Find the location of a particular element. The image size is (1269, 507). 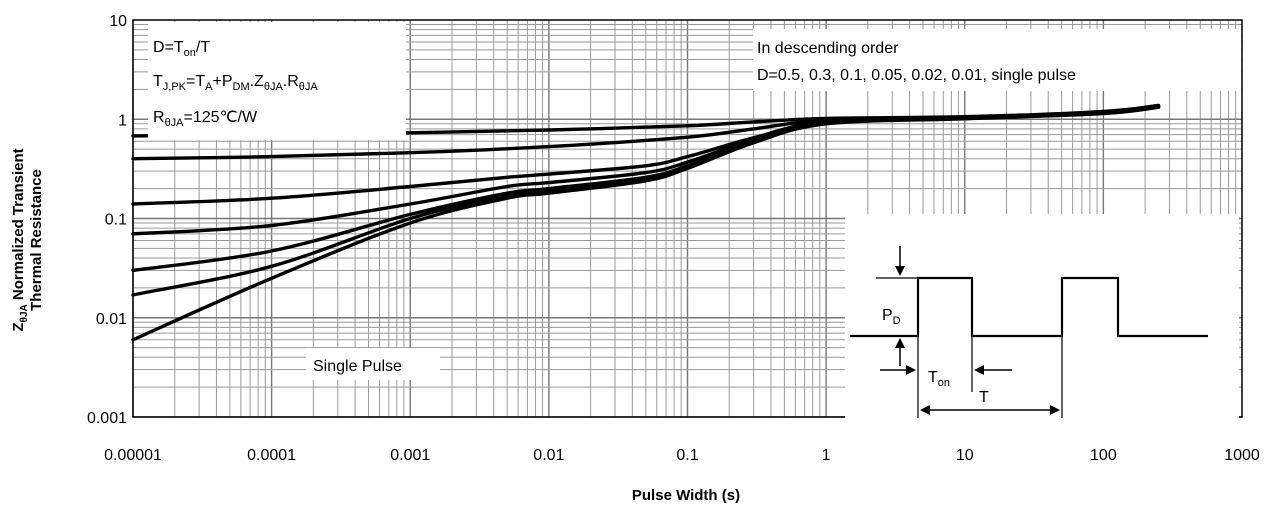

y-tick-label: 0.001 is located at coordinates (107, 418).